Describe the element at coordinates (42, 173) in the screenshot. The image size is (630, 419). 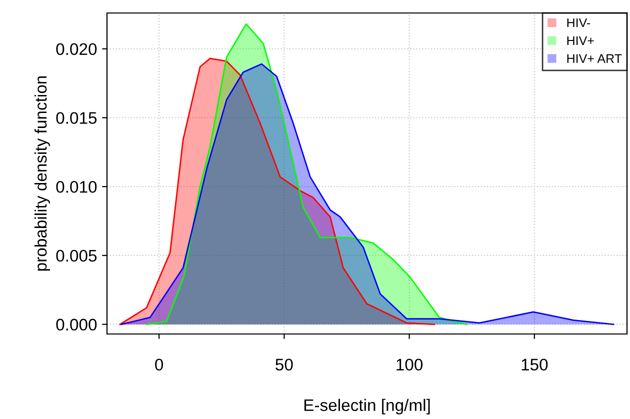
I see `y-axis-title: probability density function` at that location.